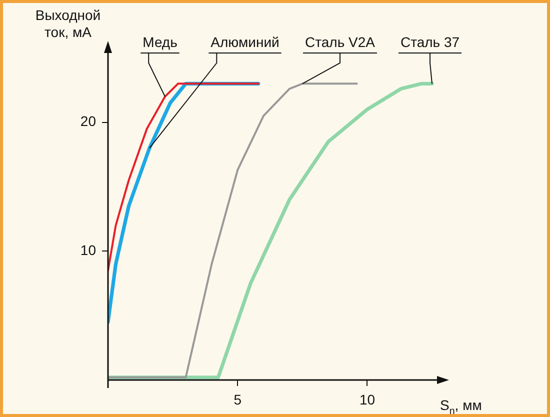  Describe the element at coordinates (238, 399) in the screenshot. I see `x-tick-label: 5` at that location.